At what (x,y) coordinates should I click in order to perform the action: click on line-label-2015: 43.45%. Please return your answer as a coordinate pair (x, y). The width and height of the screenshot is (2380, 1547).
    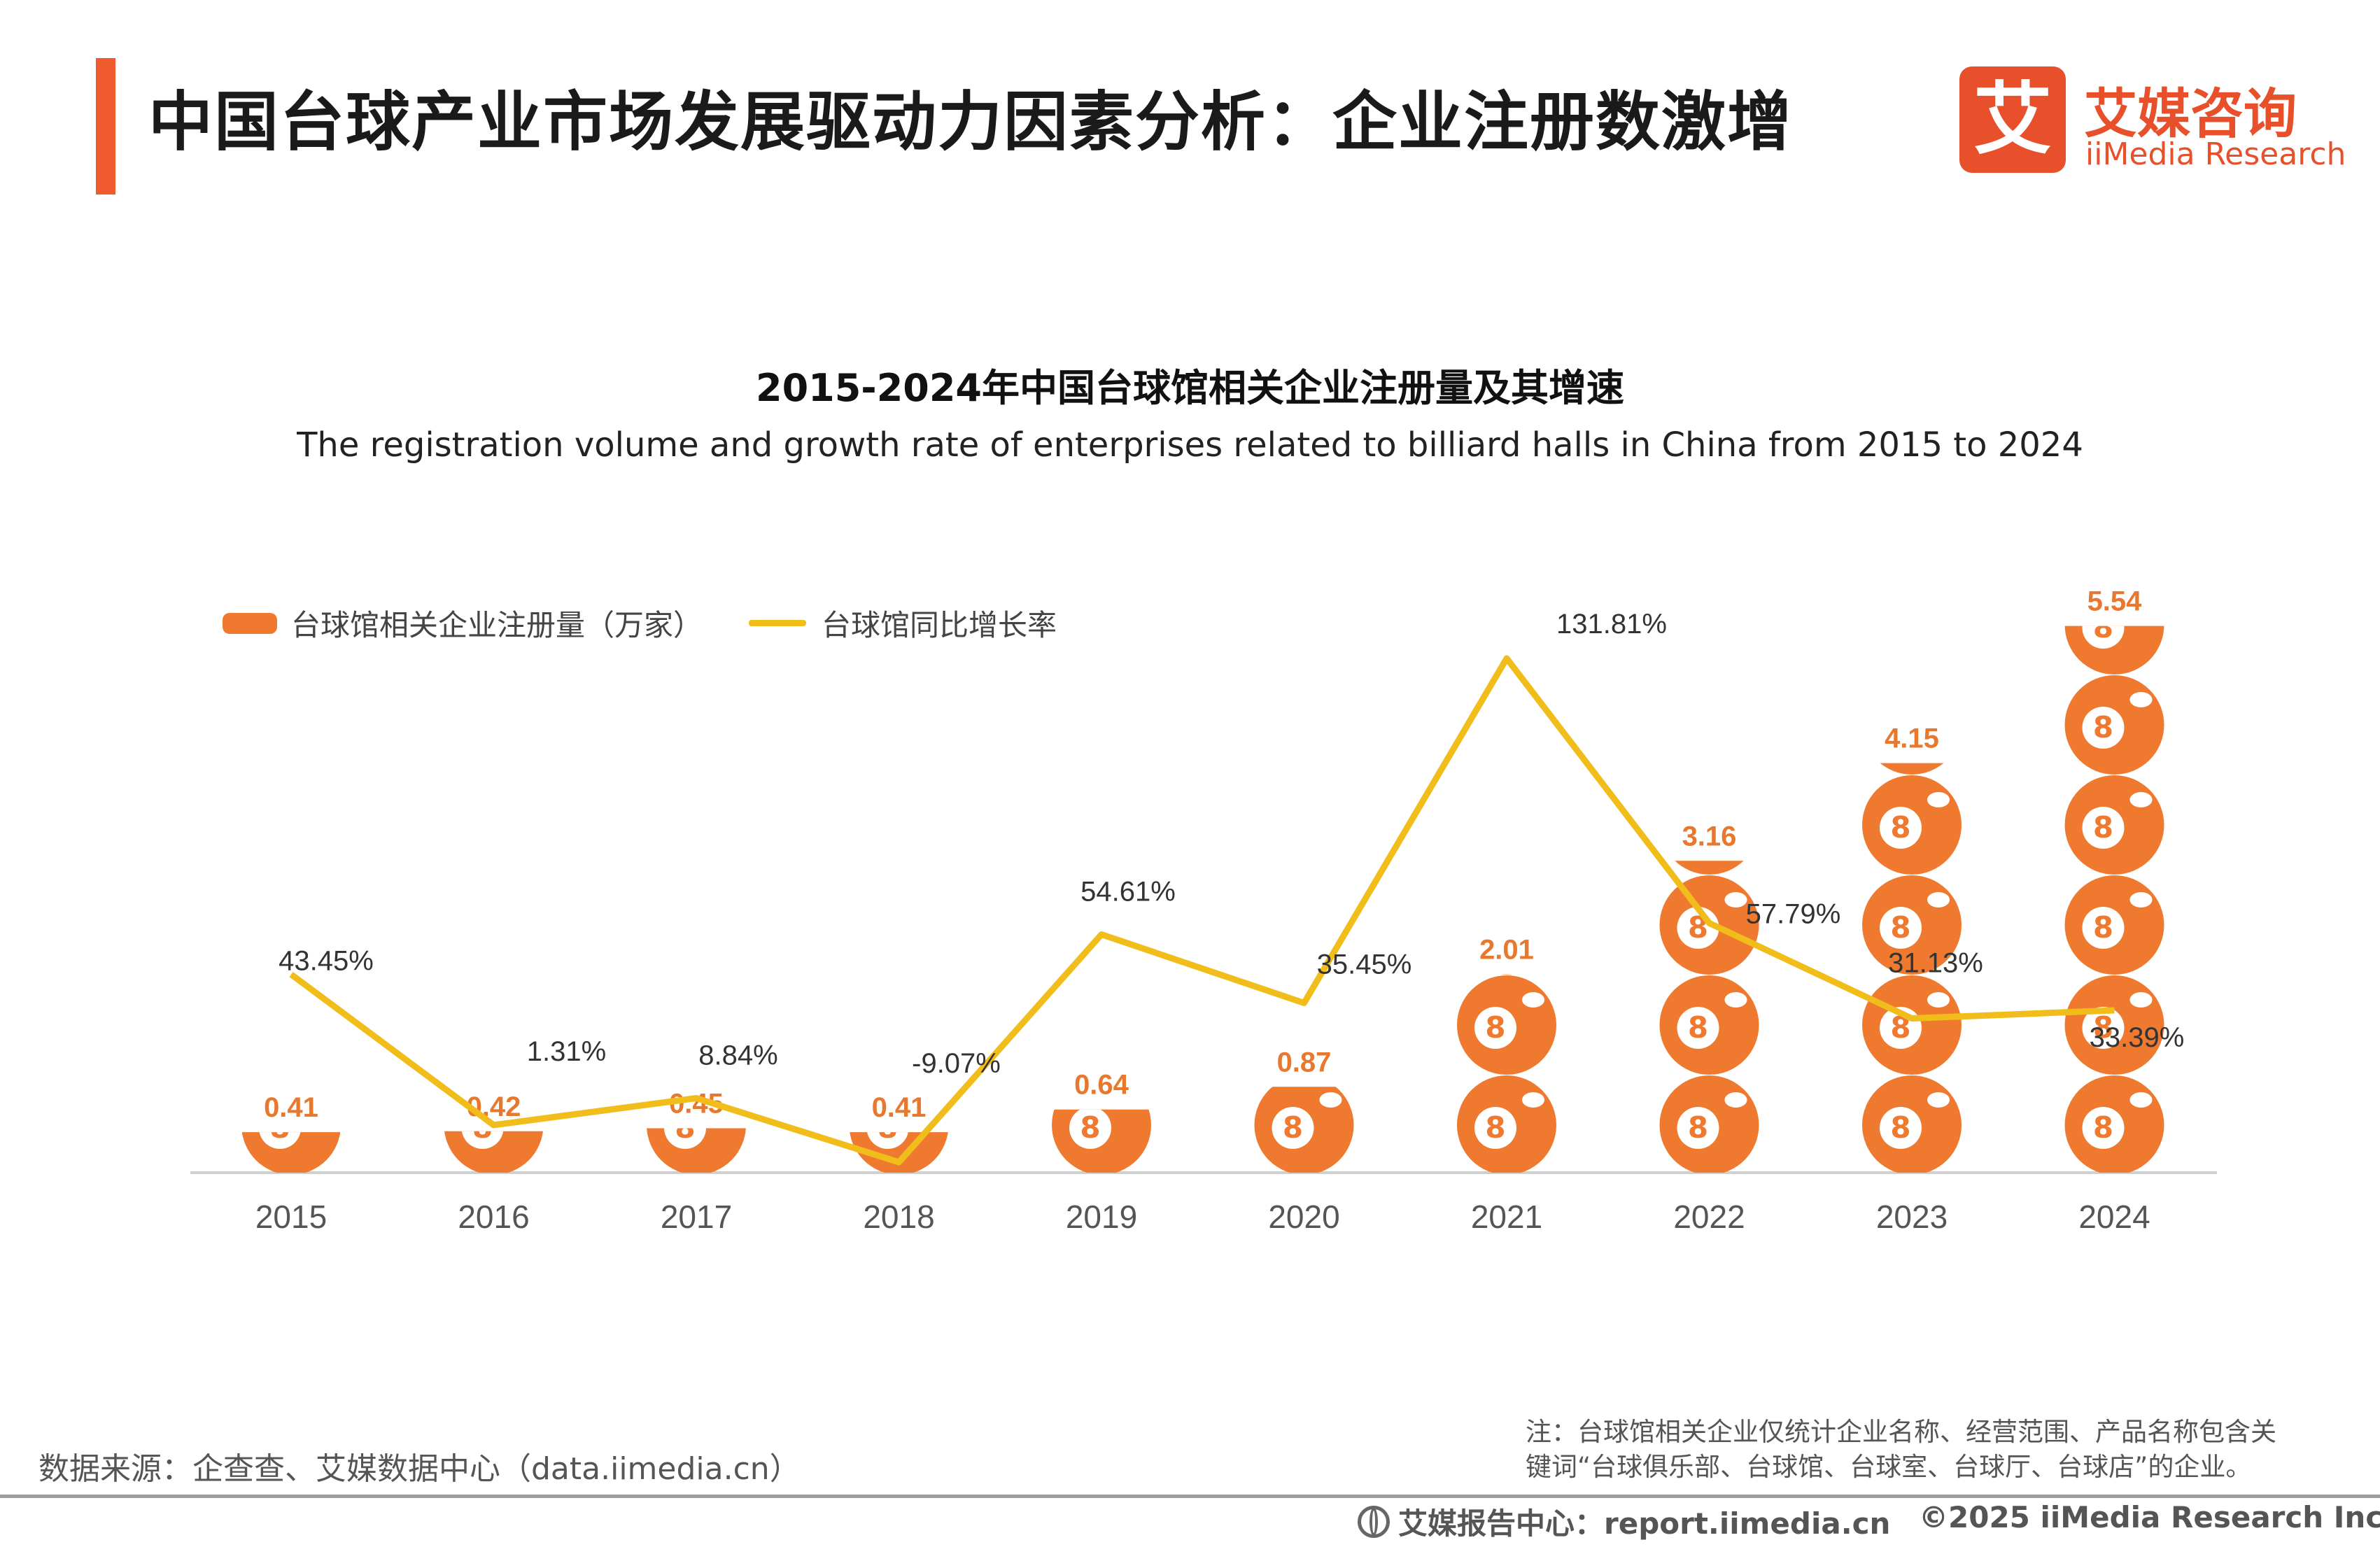
    Looking at the image, I should click on (326, 962).